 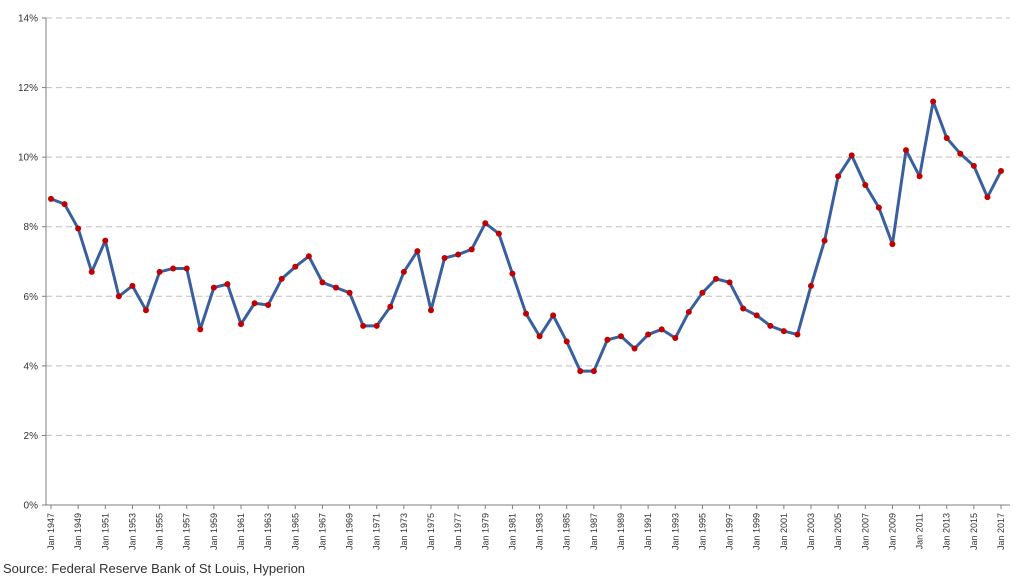 What do you see at coordinates (31, 366) in the screenshot?
I see `y-tick-label: 4%` at bounding box center [31, 366].